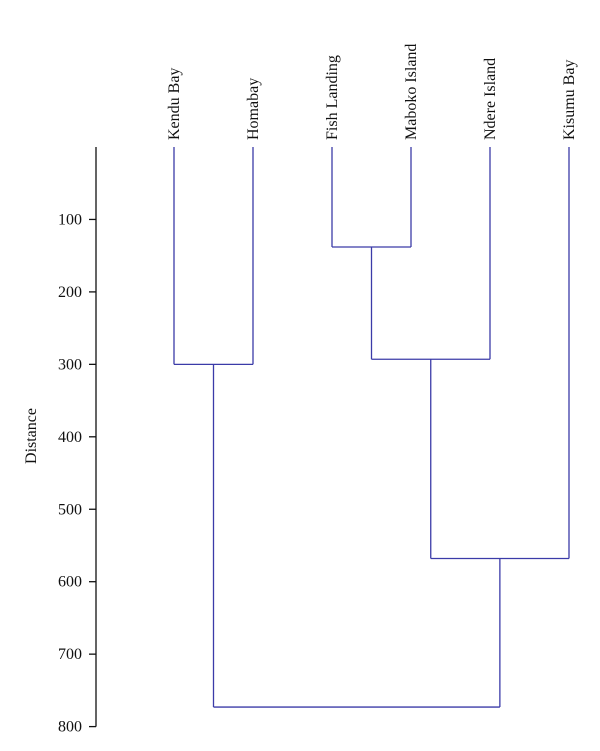 This screenshot has height=751, width=600. Describe the element at coordinates (70, 437) in the screenshot. I see `y-tick-label-400: 400` at that location.